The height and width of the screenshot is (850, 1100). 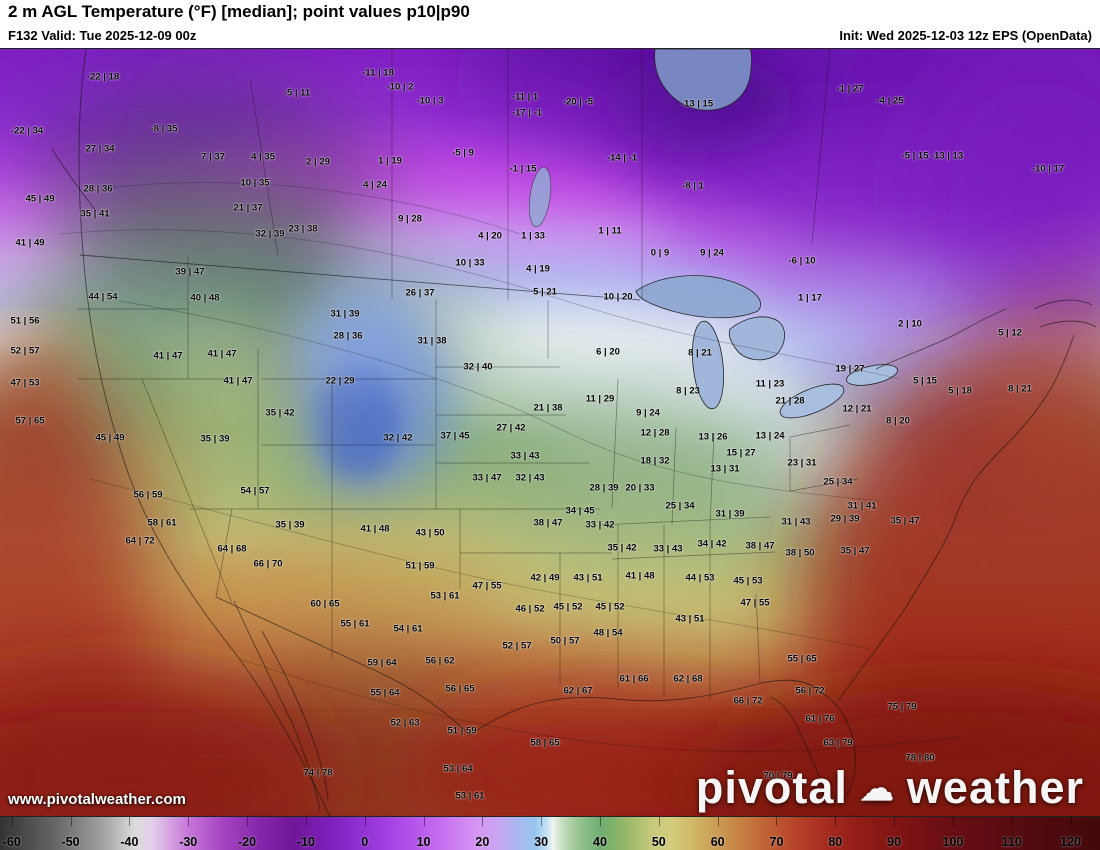 I want to click on colorbar-tick-label: -20, so click(x=247, y=842).